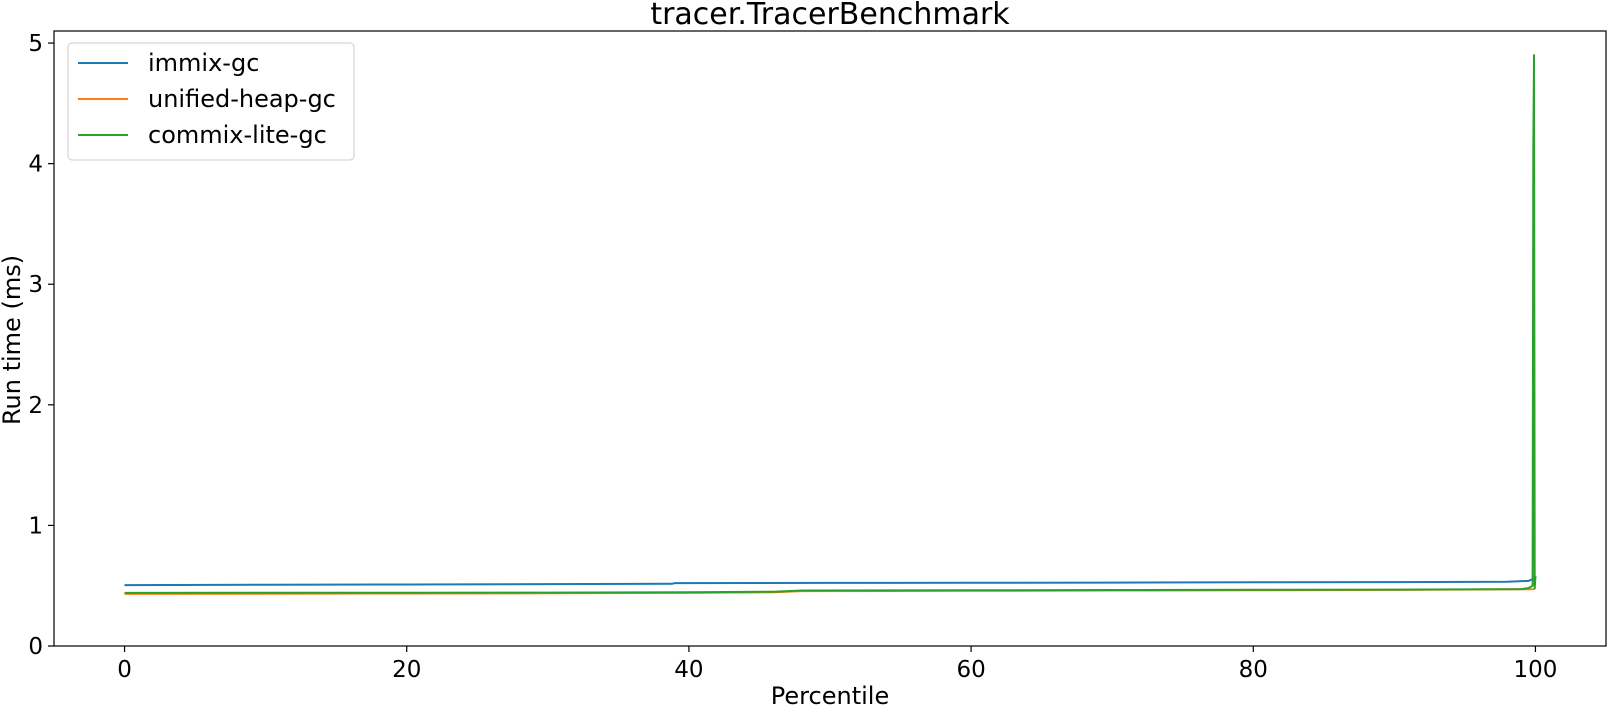 The image size is (1608, 710). Describe the element at coordinates (830, 696) in the screenshot. I see `x-axis-label: Percentile` at that location.